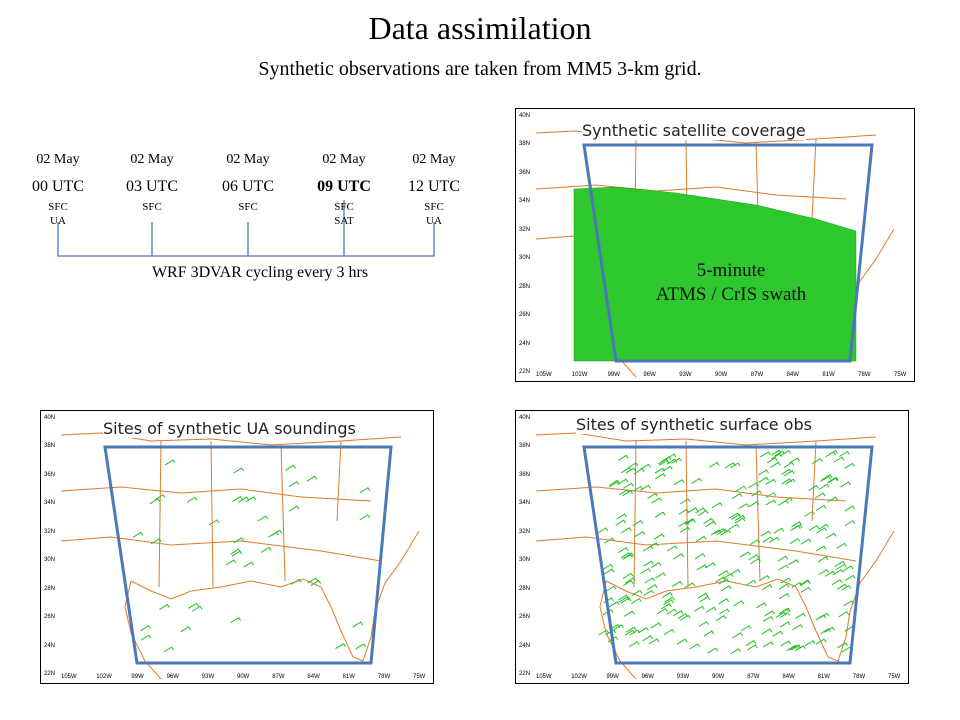 The width and height of the screenshot is (960, 720). I want to click on lon-tick-label: 81W, so click(348, 677).